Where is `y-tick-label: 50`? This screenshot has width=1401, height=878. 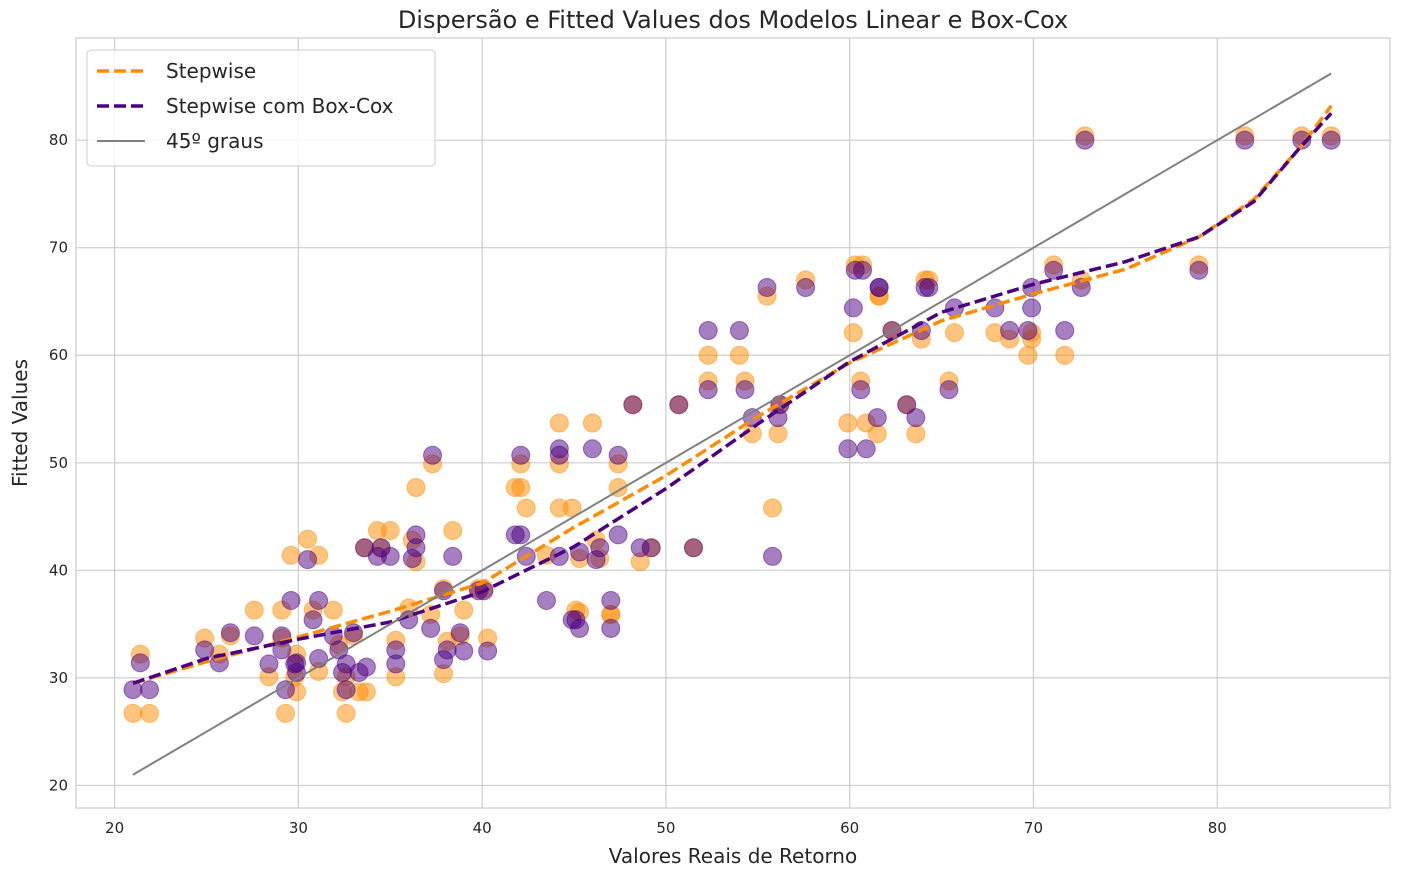
y-tick-label: 50 is located at coordinates (58, 463).